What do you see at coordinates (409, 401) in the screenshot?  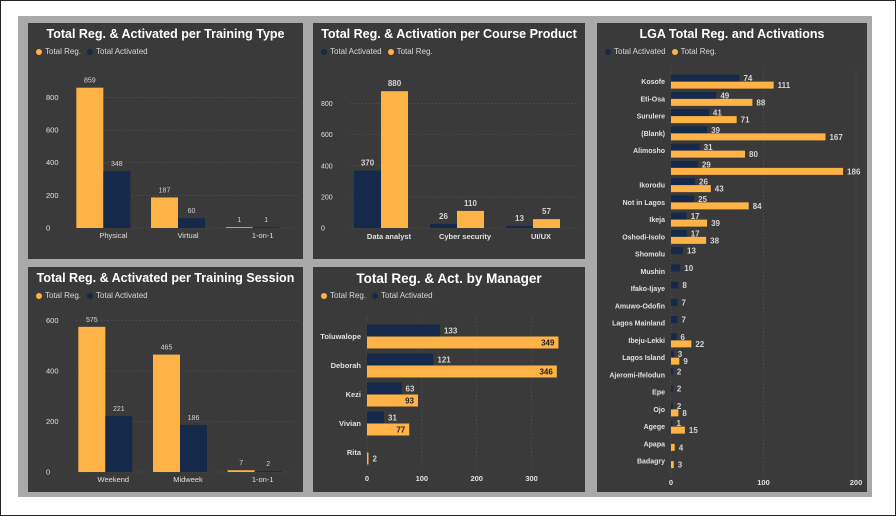 I see `data-label: 93` at bounding box center [409, 401].